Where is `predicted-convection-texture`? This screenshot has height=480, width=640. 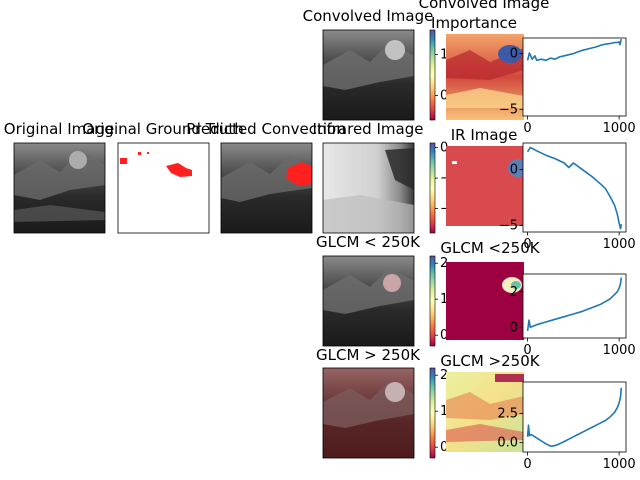 predicted-convection-texture is located at coordinates (266, 178).